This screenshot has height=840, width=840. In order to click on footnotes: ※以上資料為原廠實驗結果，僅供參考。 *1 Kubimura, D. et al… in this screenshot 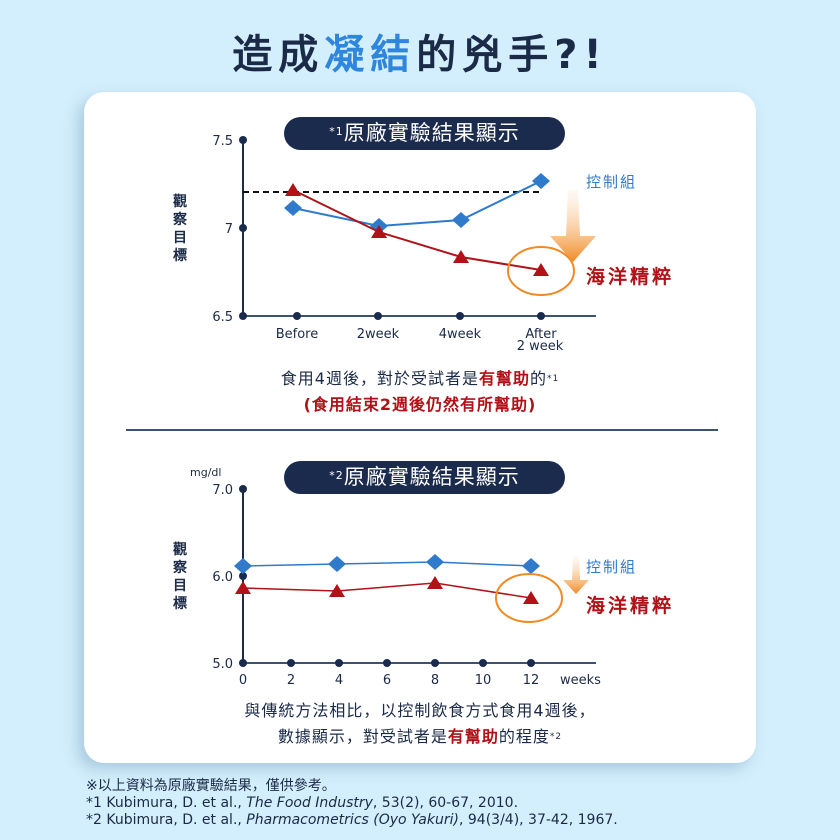, I will do `click(352, 803)`.